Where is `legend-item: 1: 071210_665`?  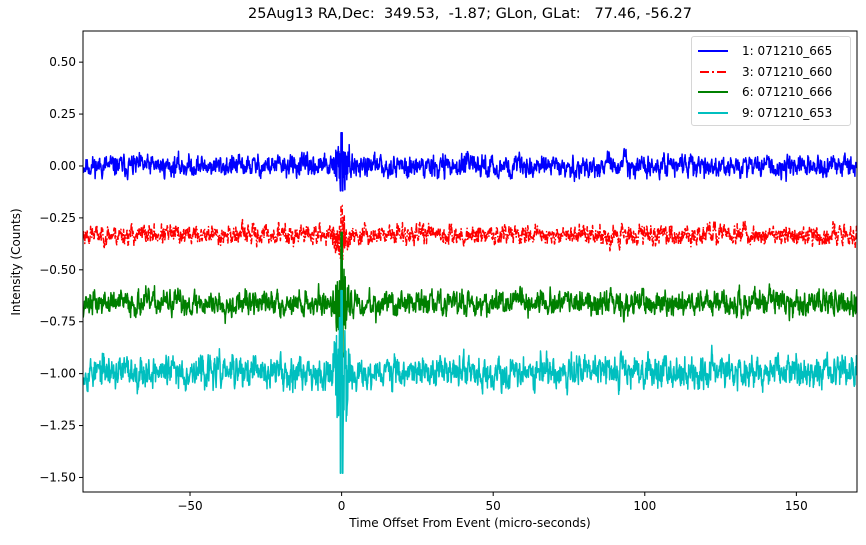 legend-item: 1: 071210_665 is located at coordinates (771, 51).